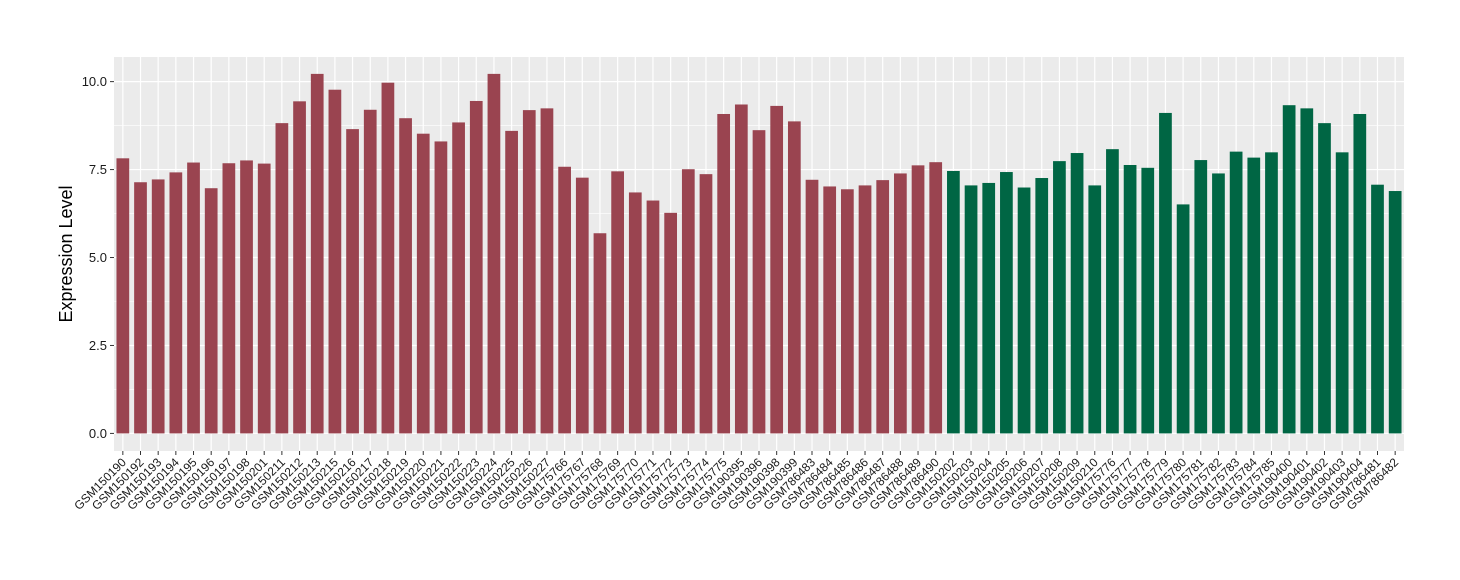 The height and width of the screenshot is (580, 1460). What do you see at coordinates (1377, 309) in the screenshot?
I see `bar-GSM786481` at bounding box center [1377, 309].